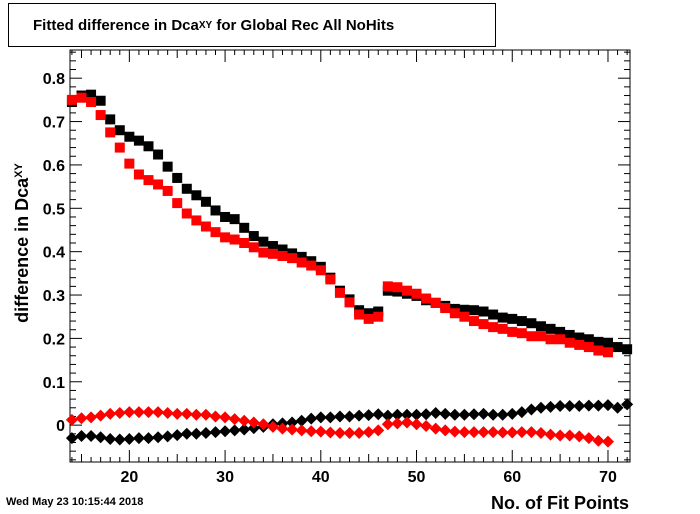  What do you see at coordinates (560, 503) in the screenshot?
I see `x-axis-title: No. of Fit Points` at bounding box center [560, 503].